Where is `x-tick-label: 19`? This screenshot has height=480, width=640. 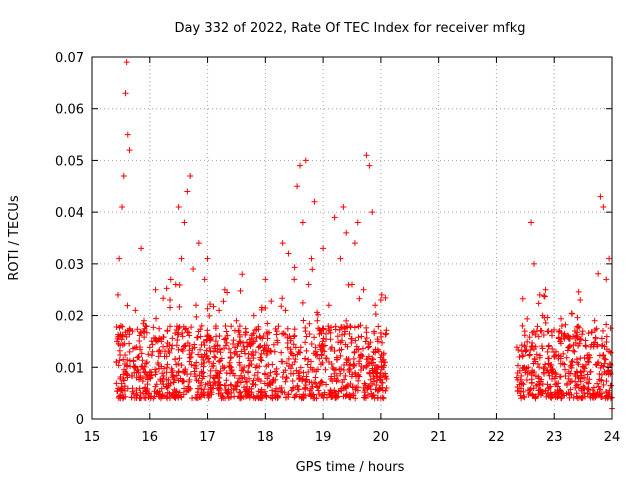
x-tick-label: 19 is located at coordinates (323, 437).